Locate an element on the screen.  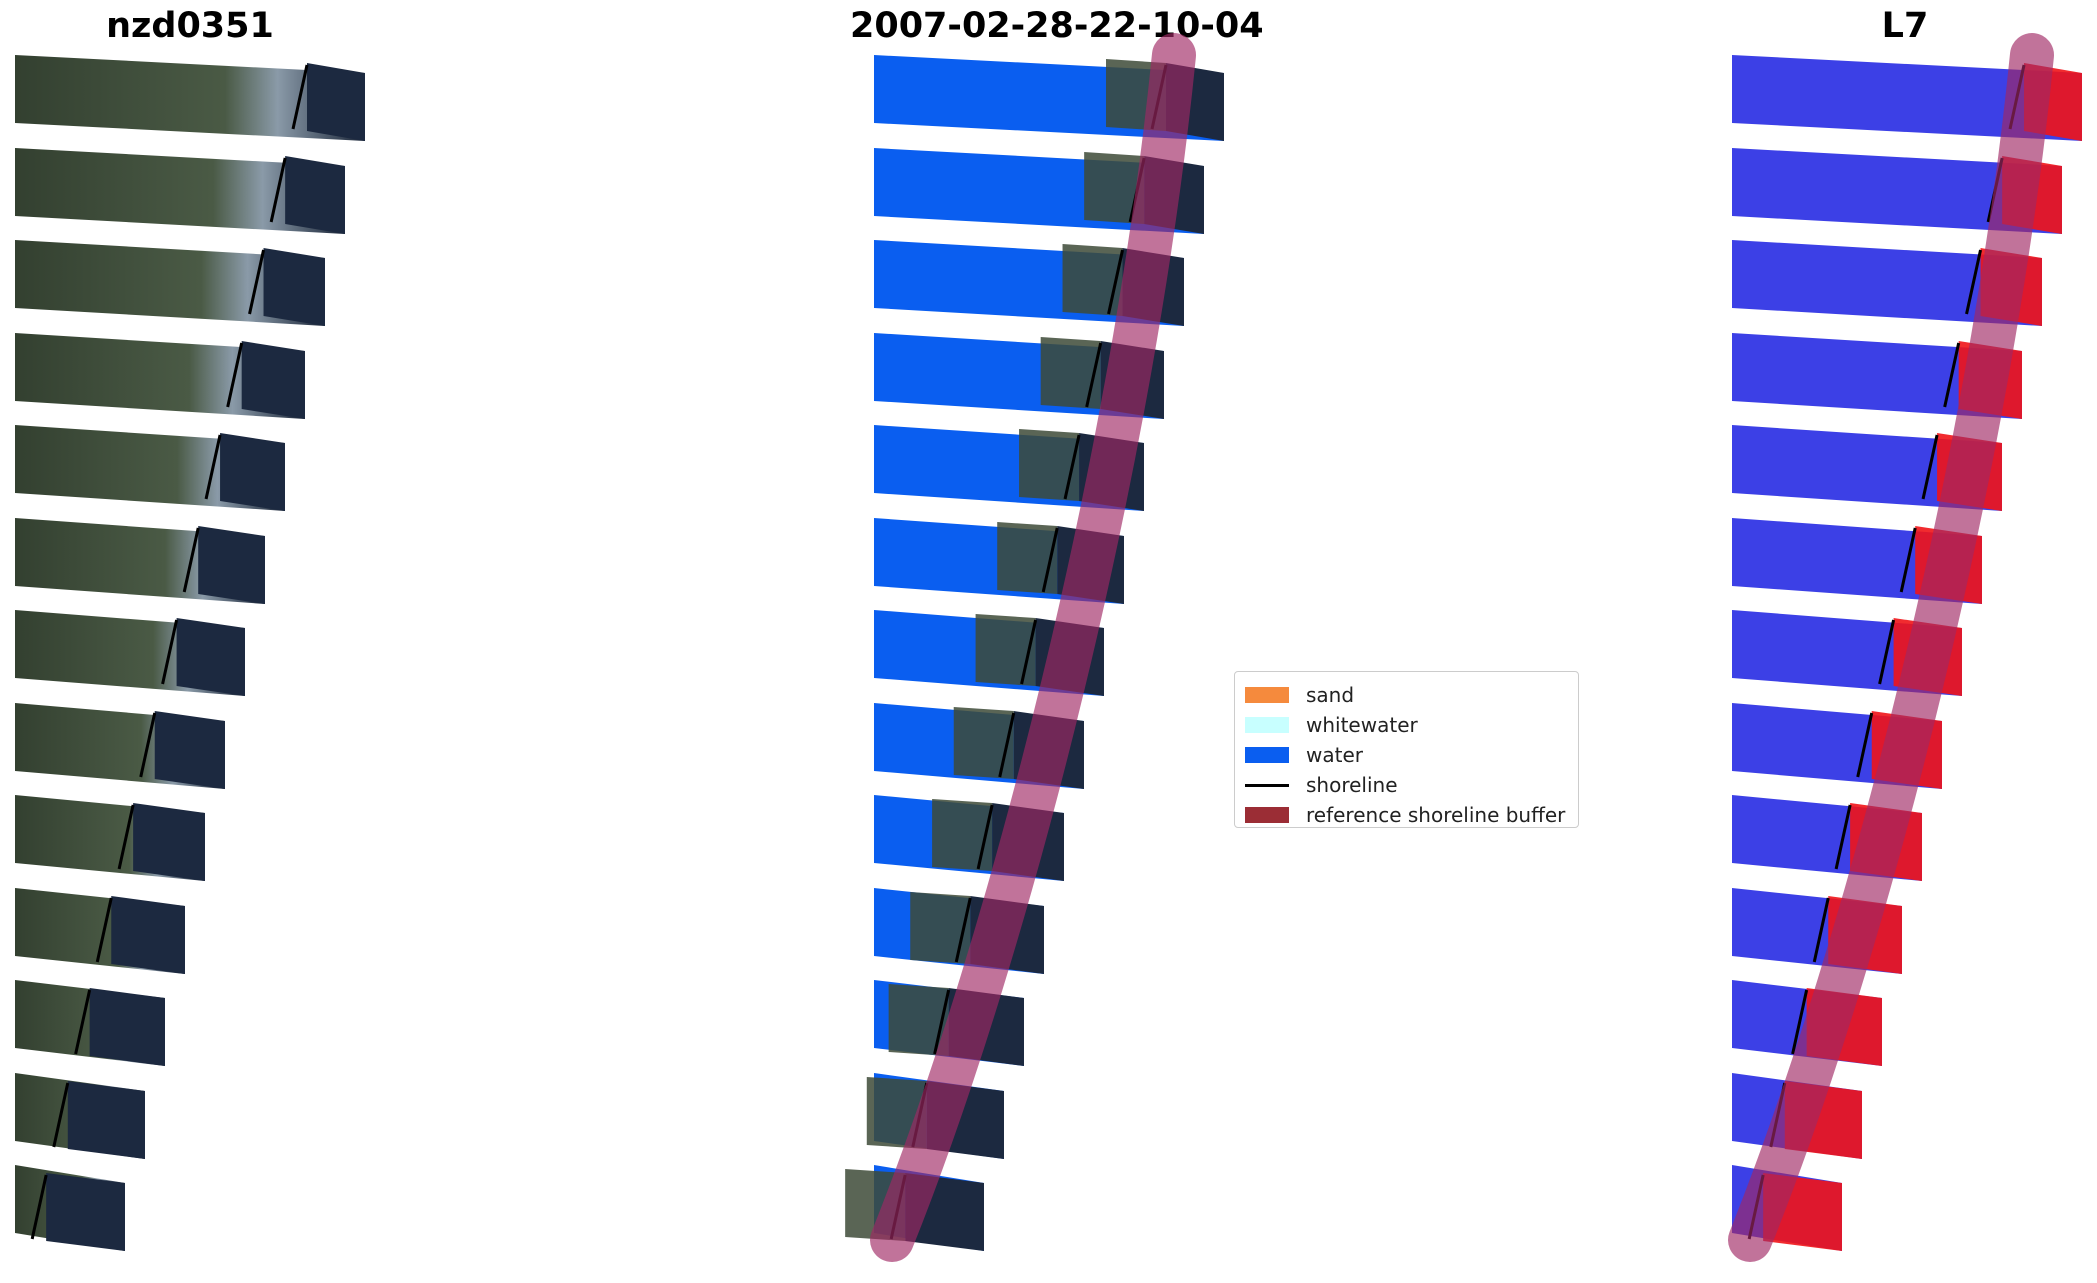
water-swatch is located at coordinates (1267, 755).